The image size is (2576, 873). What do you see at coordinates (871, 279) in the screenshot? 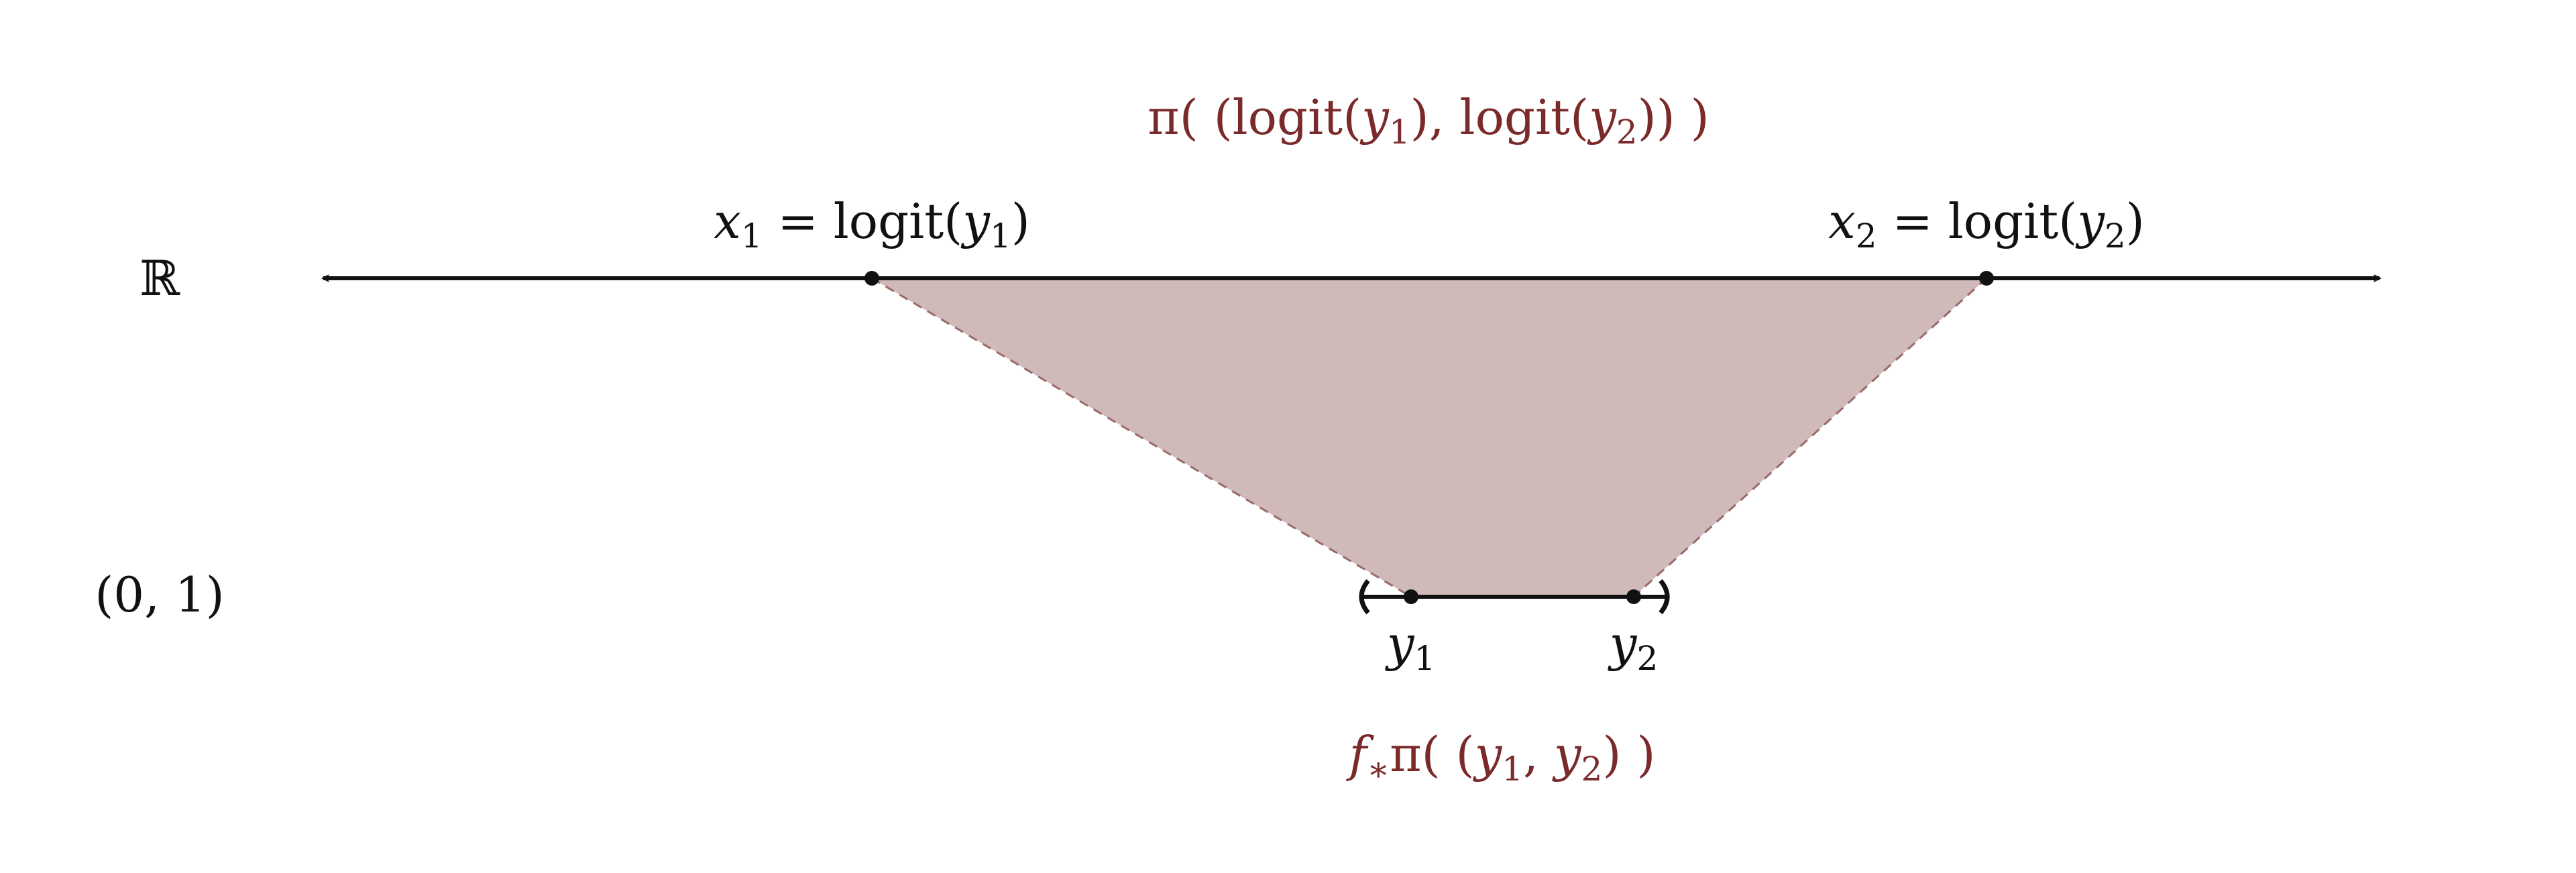
I see `point-x1` at bounding box center [871, 279].